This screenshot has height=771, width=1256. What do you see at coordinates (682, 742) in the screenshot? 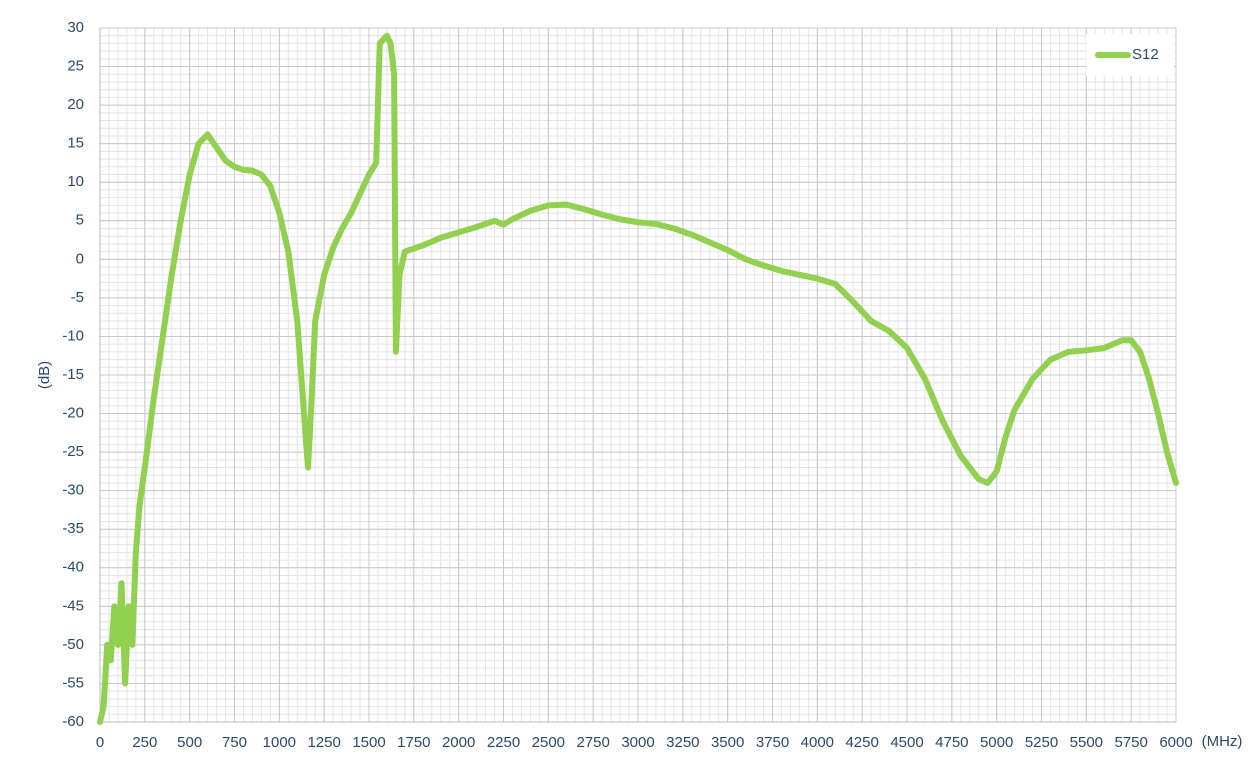
I see `x-tick-label: 3250` at bounding box center [682, 742].